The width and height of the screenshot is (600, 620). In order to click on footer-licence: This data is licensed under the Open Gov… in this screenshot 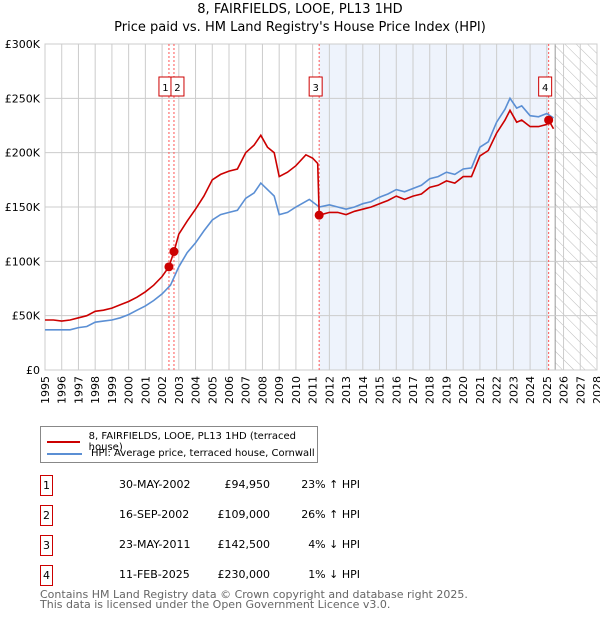, I will do `click(215, 604)`.